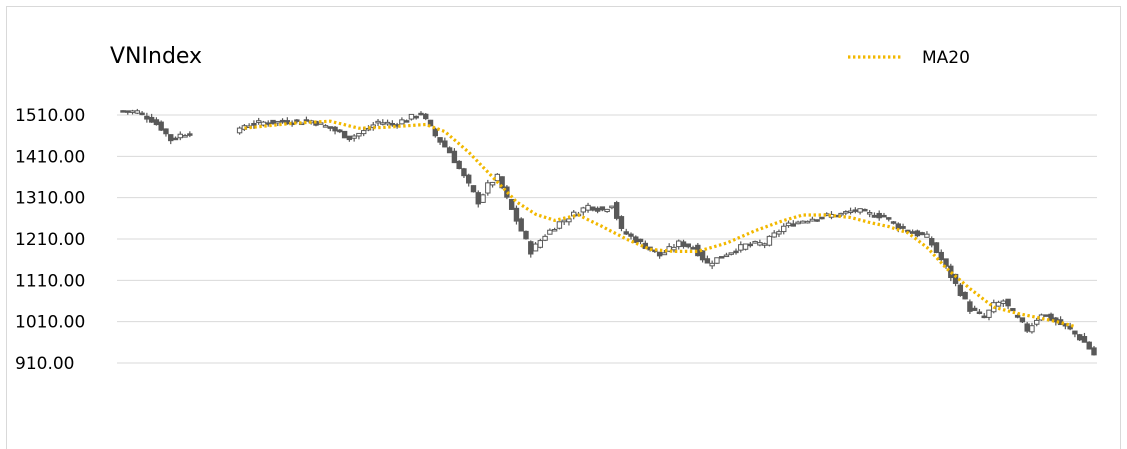  I want to click on legend-ma20-label: MA20, so click(946, 58).